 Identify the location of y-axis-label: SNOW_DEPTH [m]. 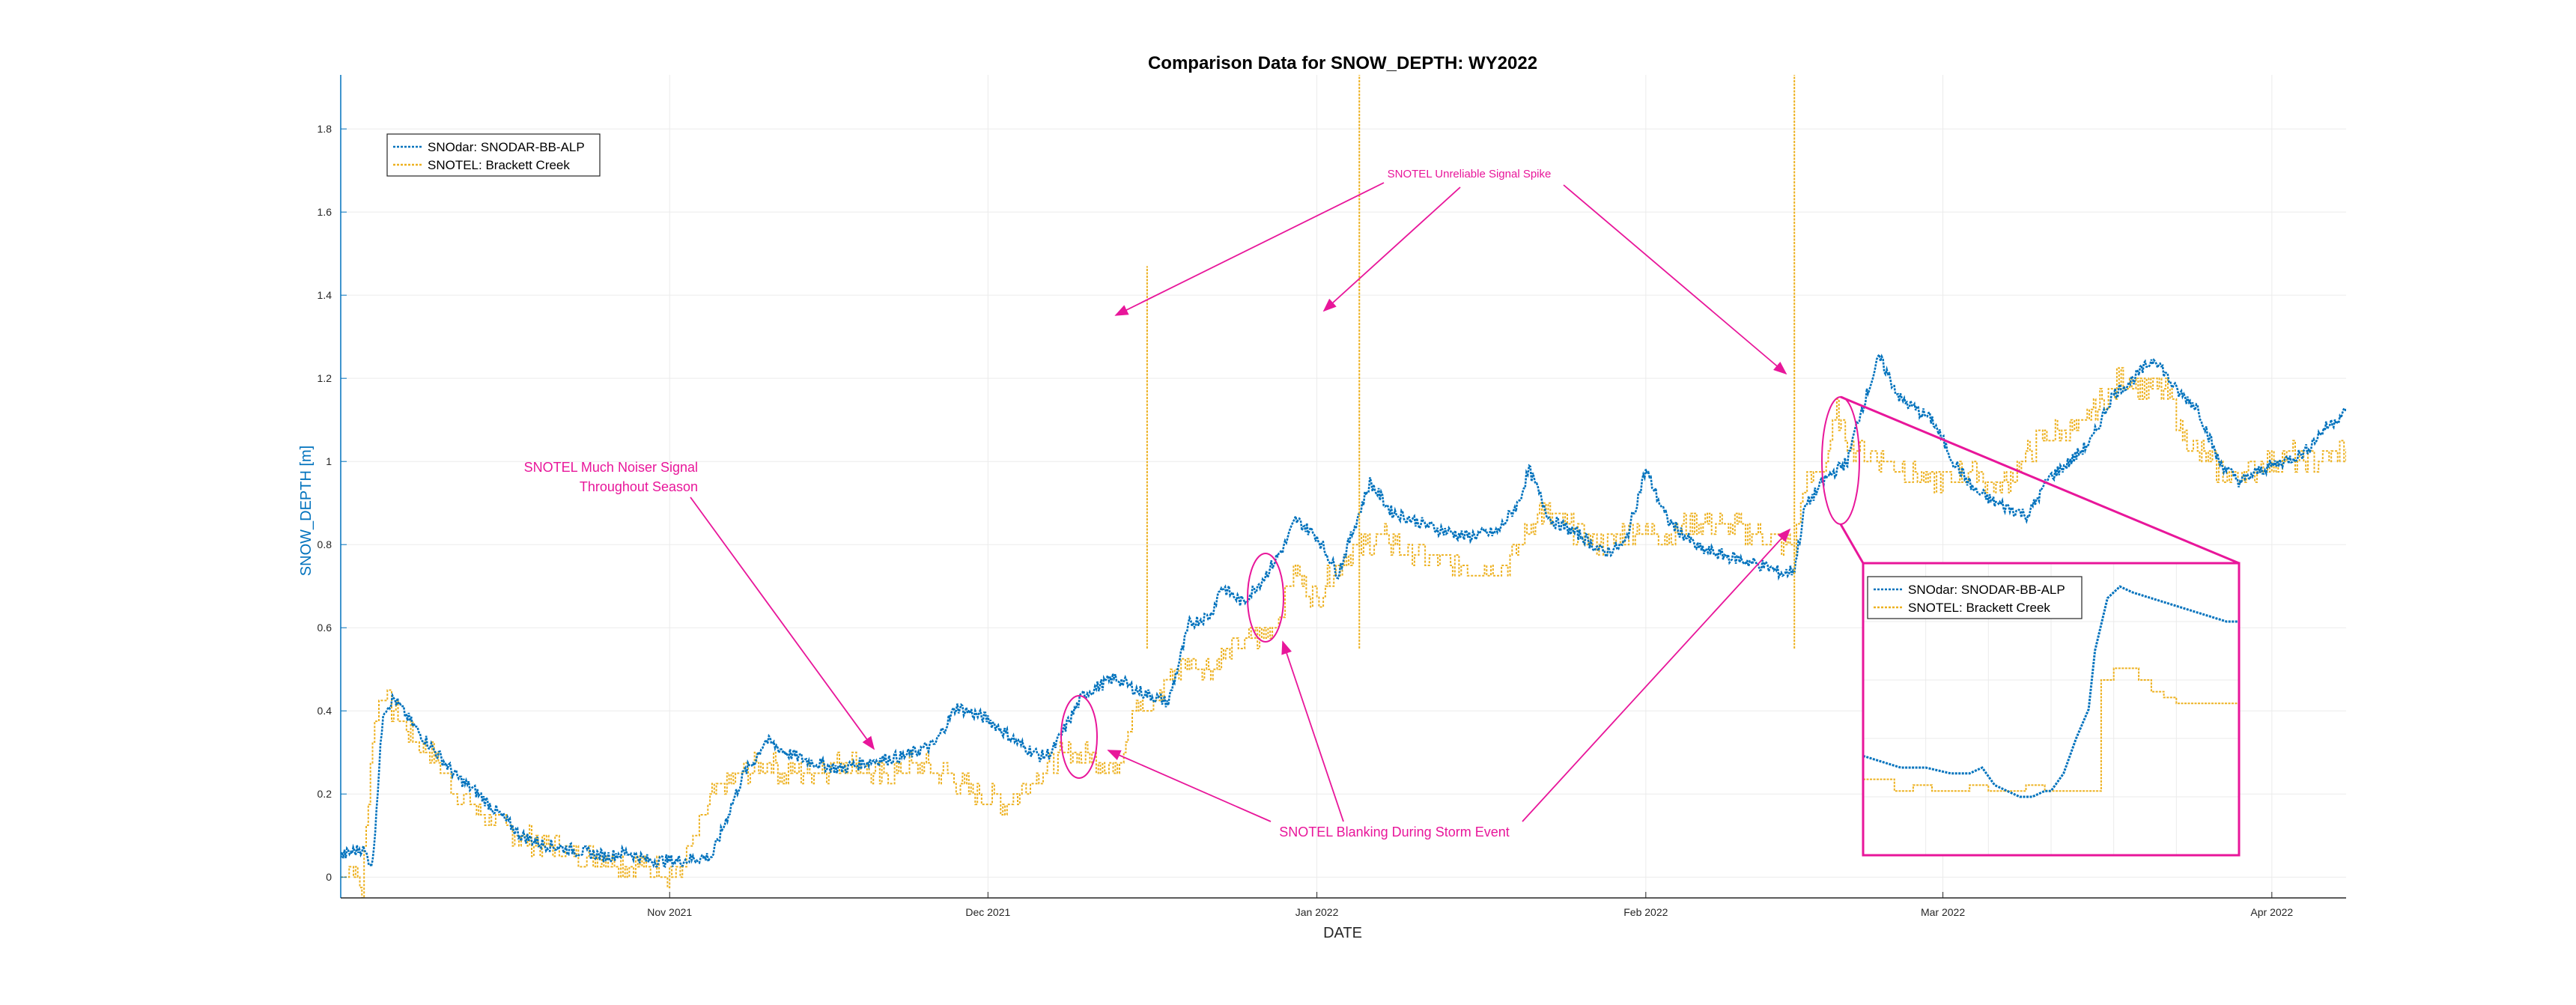
(306, 511).